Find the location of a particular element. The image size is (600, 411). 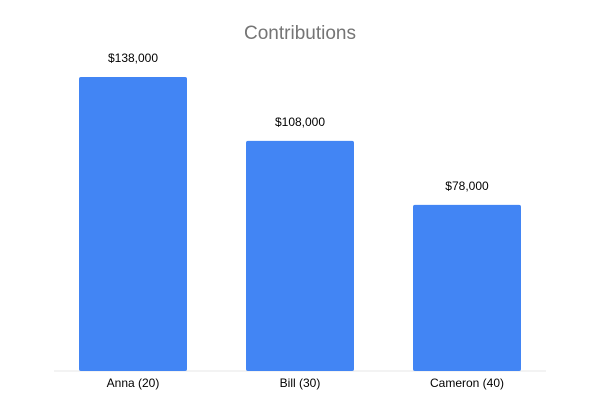

x-tick-label: Anna (20) is located at coordinates (133, 383).